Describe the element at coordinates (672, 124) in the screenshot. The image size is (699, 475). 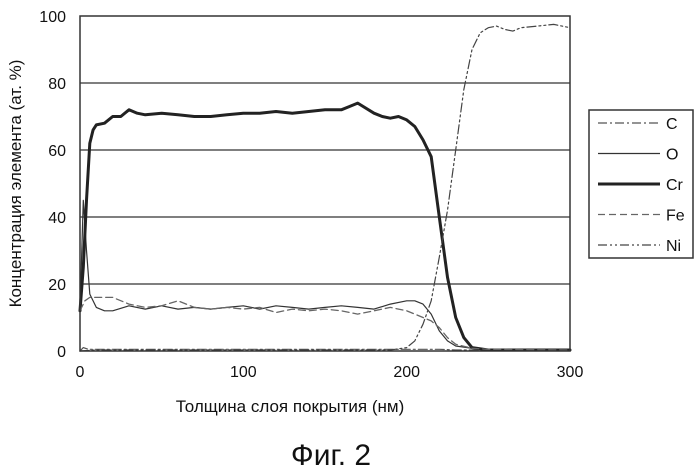
I see `legend-label-c: C` at that location.